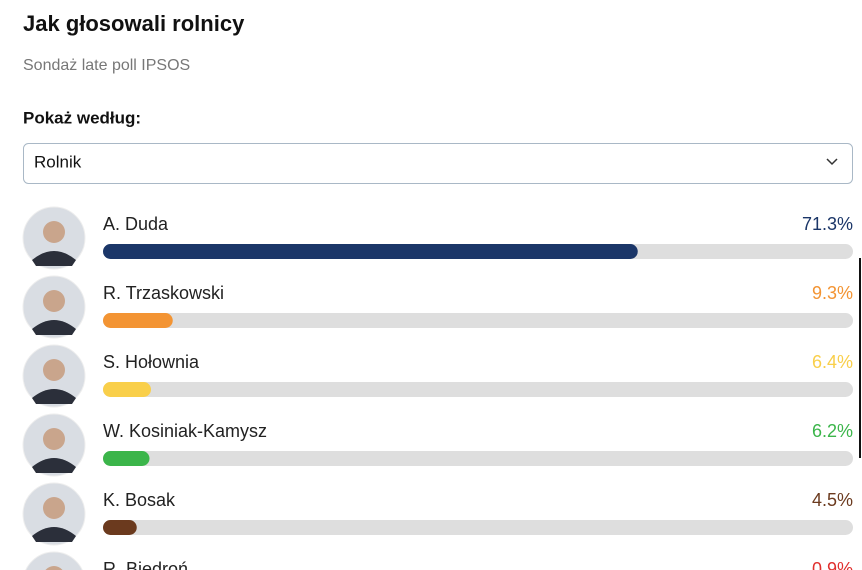 The height and width of the screenshot is (570, 862). Describe the element at coordinates (832, 431) in the screenshot. I see `value-label: 6.2%` at that location.